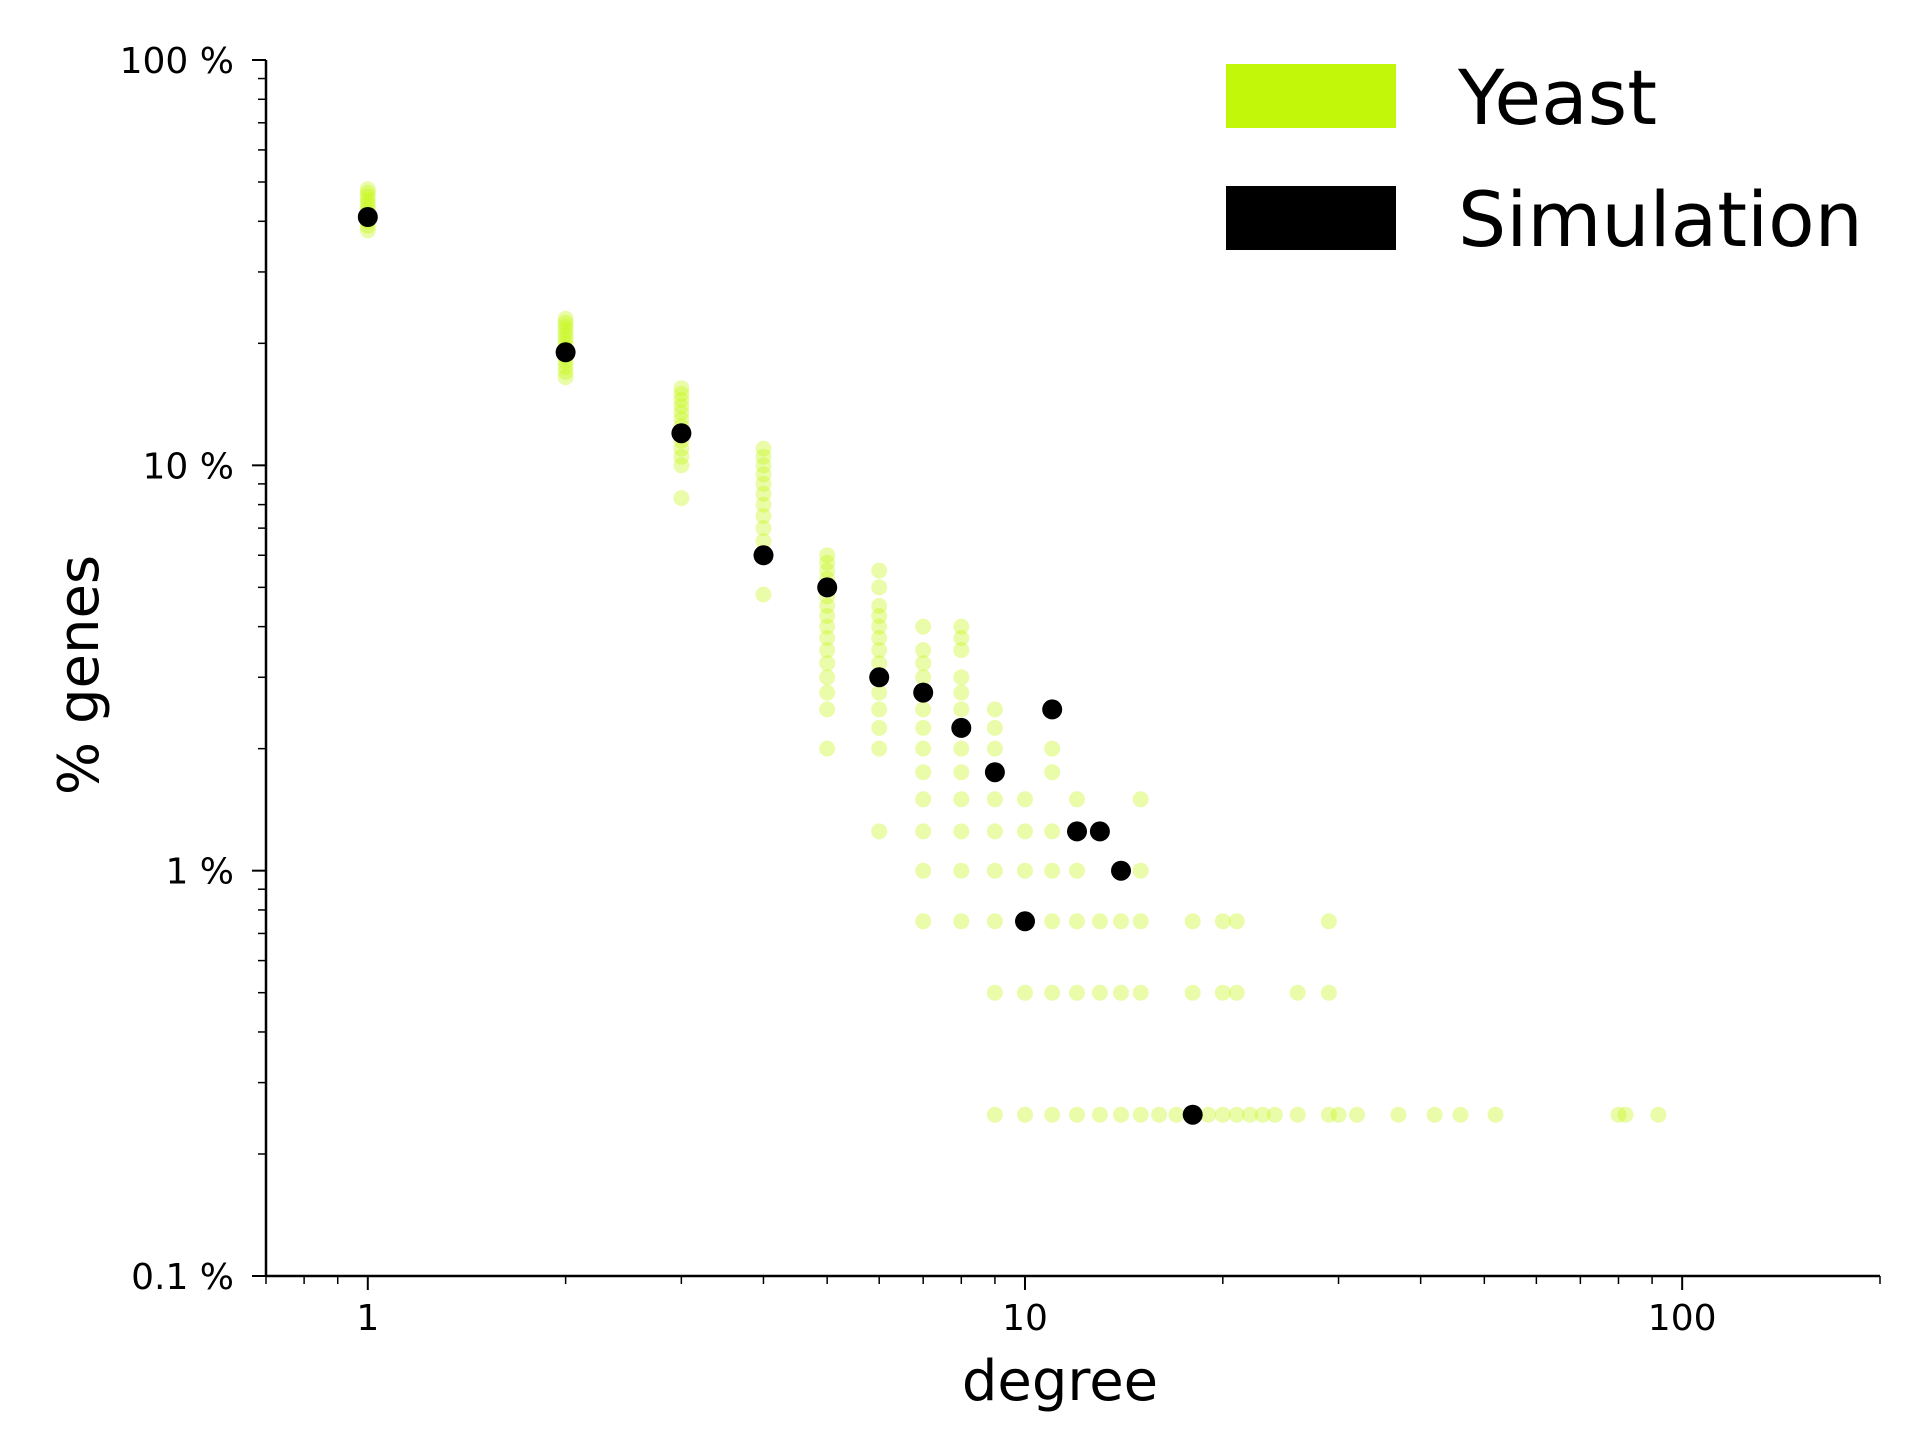 This screenshot has width=1920, height=1440. I want to click on y-tick-label: 10 %, so click(188, 466).